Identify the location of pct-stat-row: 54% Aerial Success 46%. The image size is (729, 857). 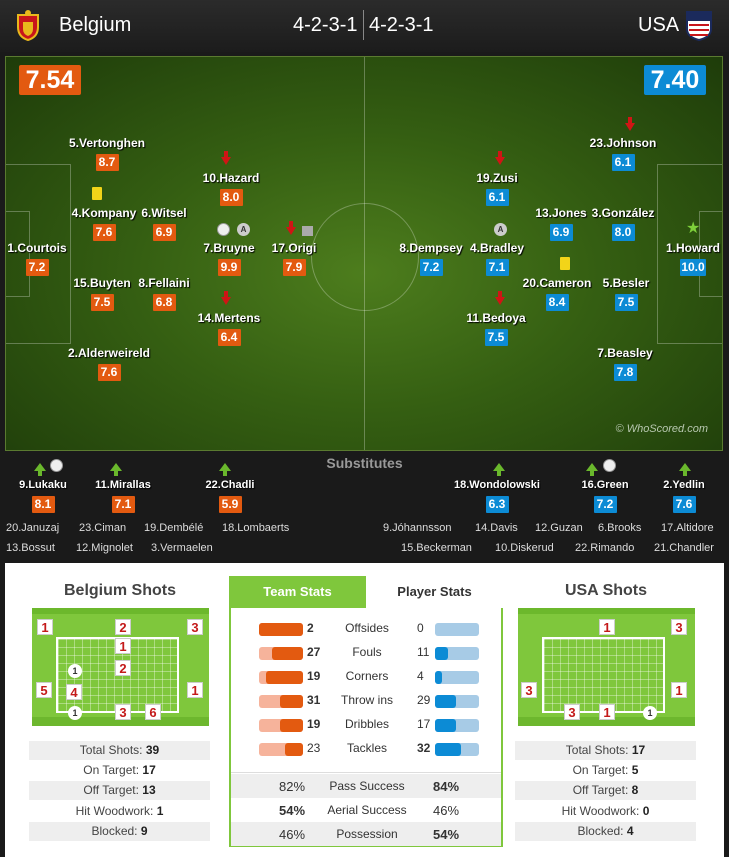
(366, 810).